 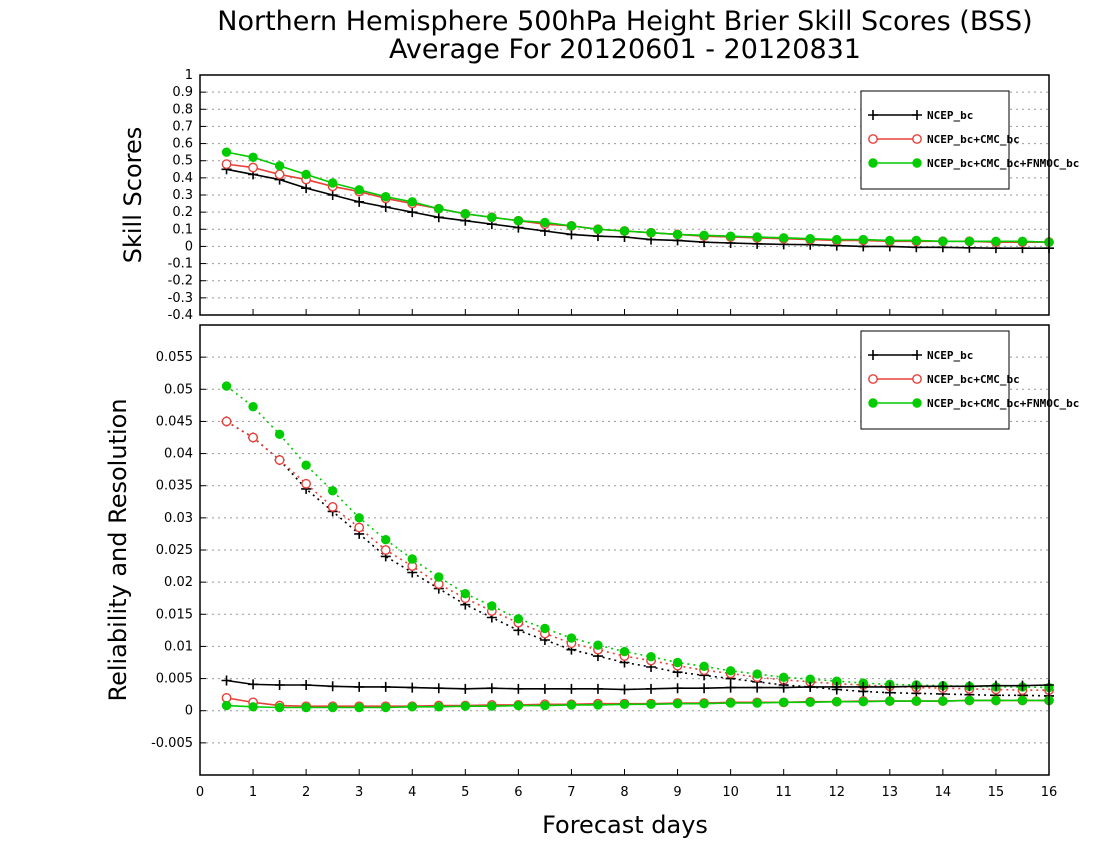 I want to click on top-y-tick-label: 0.6, so click(x=182, y=144).